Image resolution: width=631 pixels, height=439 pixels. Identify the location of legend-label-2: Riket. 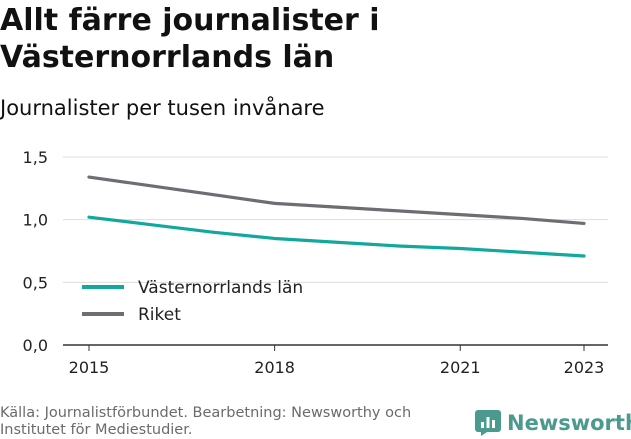
(159, 315).